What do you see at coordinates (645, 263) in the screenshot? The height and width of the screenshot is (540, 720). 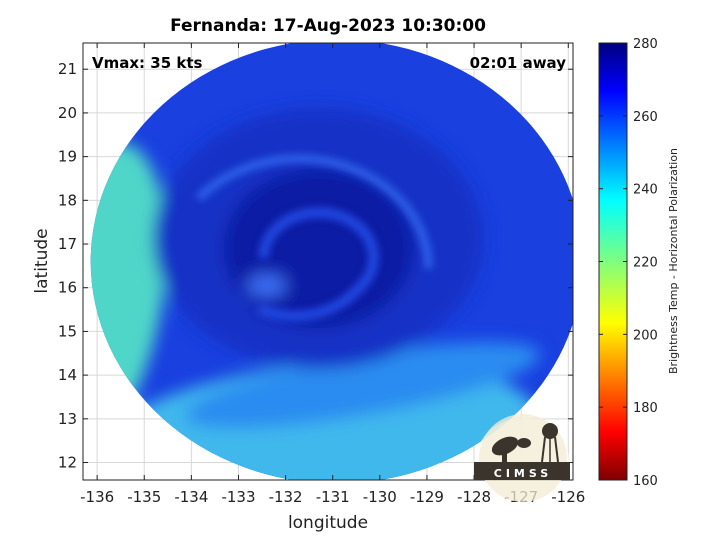 I see `cb-tick-label-3: 220` at bounding box center [645, 263].